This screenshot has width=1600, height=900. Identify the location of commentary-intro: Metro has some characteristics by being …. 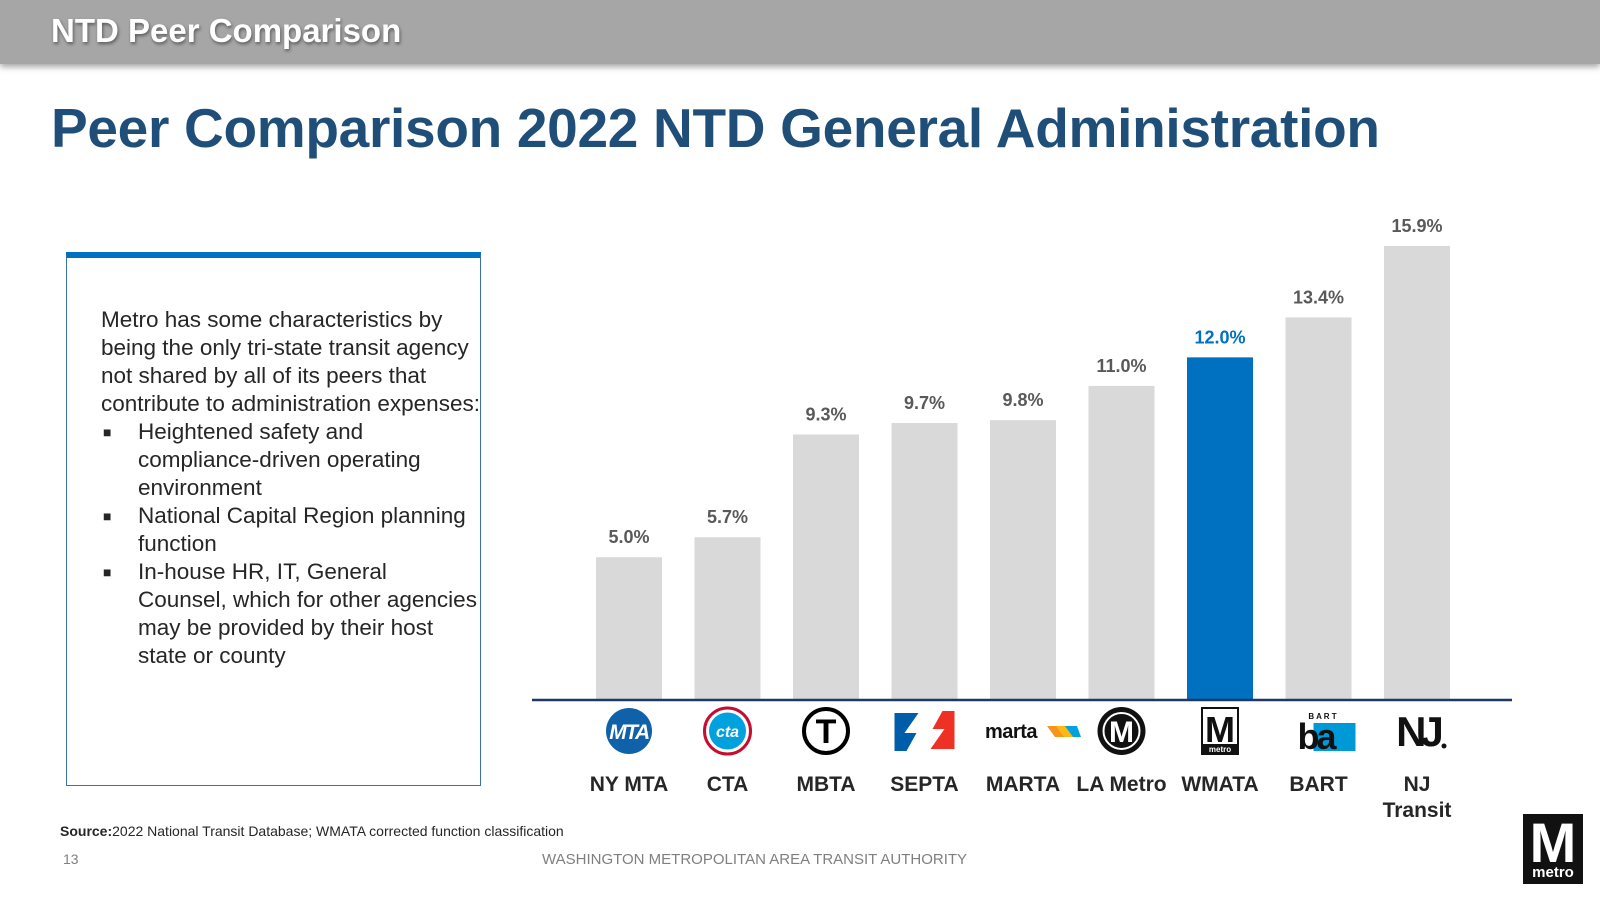
(290, 361).